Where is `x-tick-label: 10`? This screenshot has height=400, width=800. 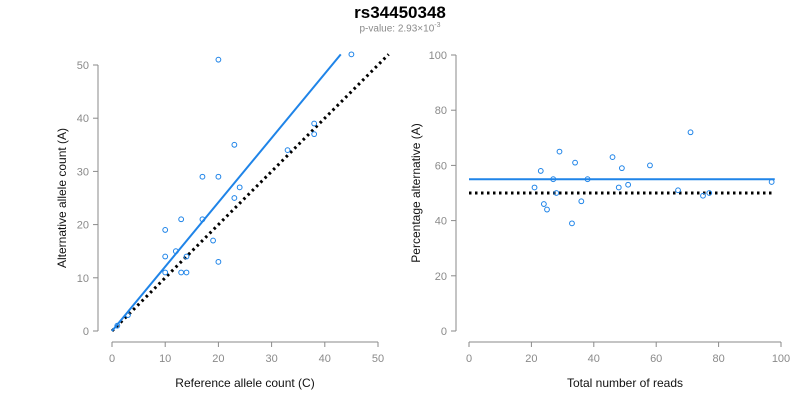
x-tick-label: 10 is located at coordinates (165, 359).